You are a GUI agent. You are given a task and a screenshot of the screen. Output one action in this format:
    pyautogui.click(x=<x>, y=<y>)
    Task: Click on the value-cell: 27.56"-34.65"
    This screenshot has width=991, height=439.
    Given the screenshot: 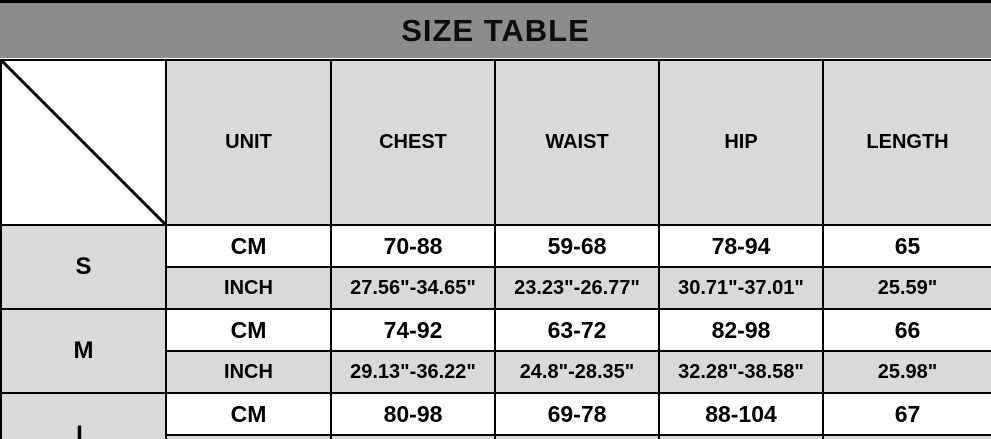 What is the action you would take?
    pyautogui.click(x=413, y=288)
    